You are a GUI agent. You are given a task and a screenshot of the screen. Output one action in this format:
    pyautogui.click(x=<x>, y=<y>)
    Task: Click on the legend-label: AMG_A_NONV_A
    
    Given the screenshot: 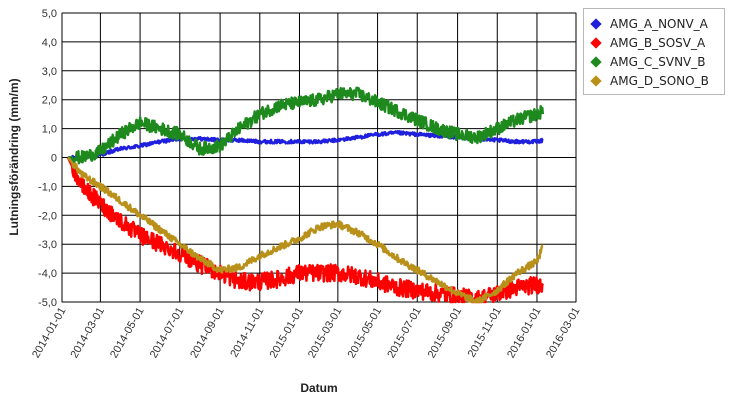 What is the action you would take?
    pyautogui.click(x=659, y=23)
    